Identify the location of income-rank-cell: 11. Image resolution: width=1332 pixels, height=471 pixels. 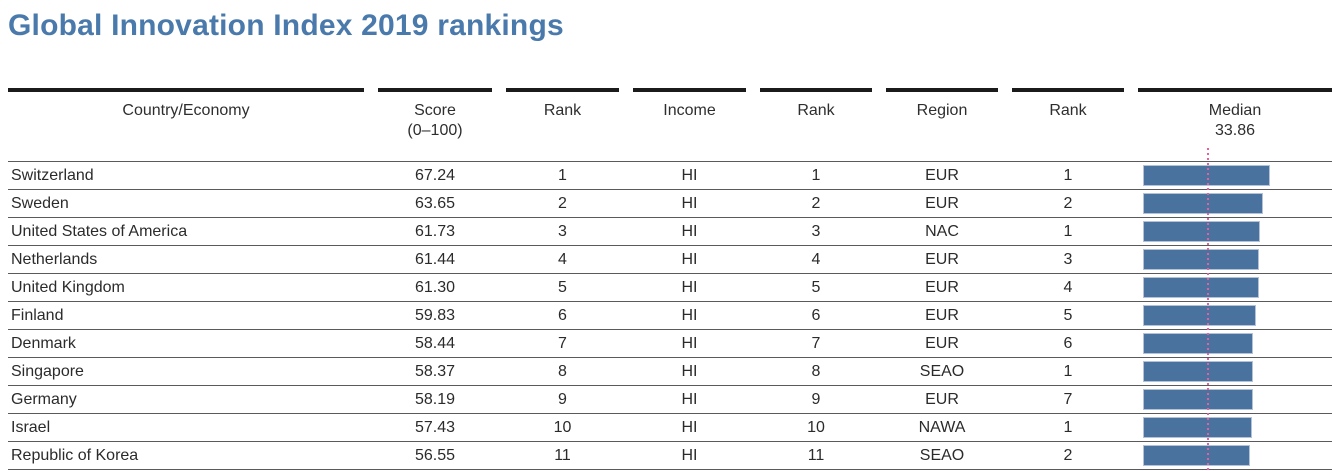
(816, 455).